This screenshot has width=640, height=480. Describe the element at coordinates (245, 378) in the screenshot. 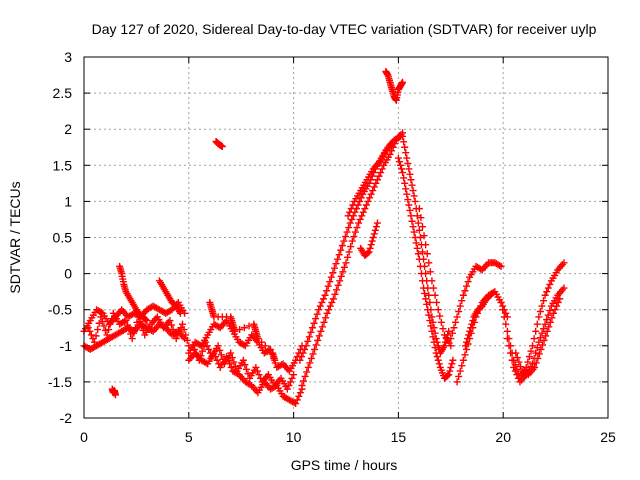

I see `series-track-mid-lower` at that location.